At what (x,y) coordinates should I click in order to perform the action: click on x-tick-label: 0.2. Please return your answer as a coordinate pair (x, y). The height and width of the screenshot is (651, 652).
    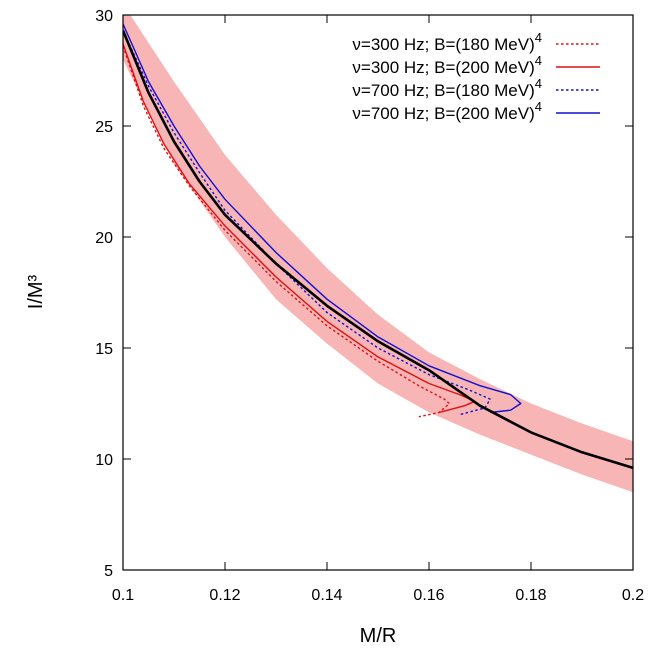
    Looking at the image, I should click on (633, 595).